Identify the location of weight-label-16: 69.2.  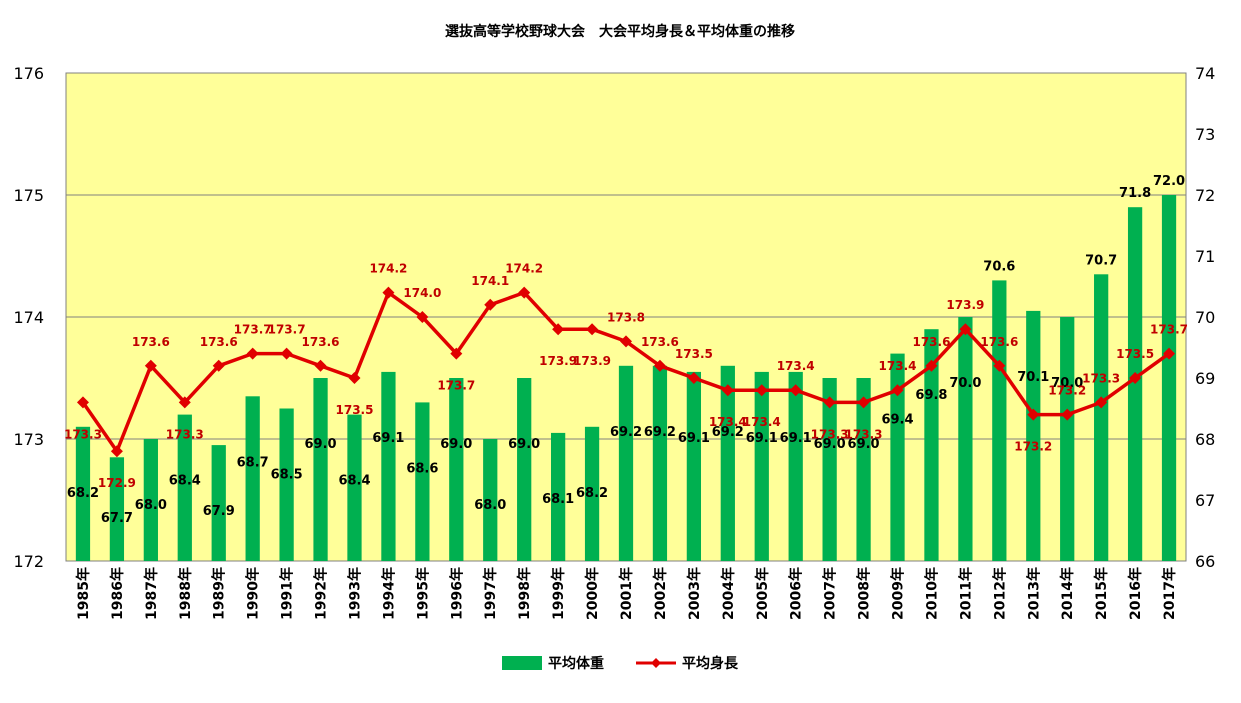
(626, 432).